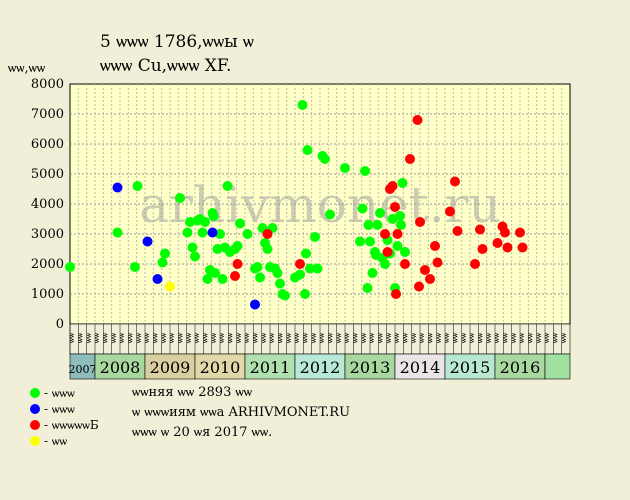  I want to click on y-tick-label: 0, so click(60, 324).